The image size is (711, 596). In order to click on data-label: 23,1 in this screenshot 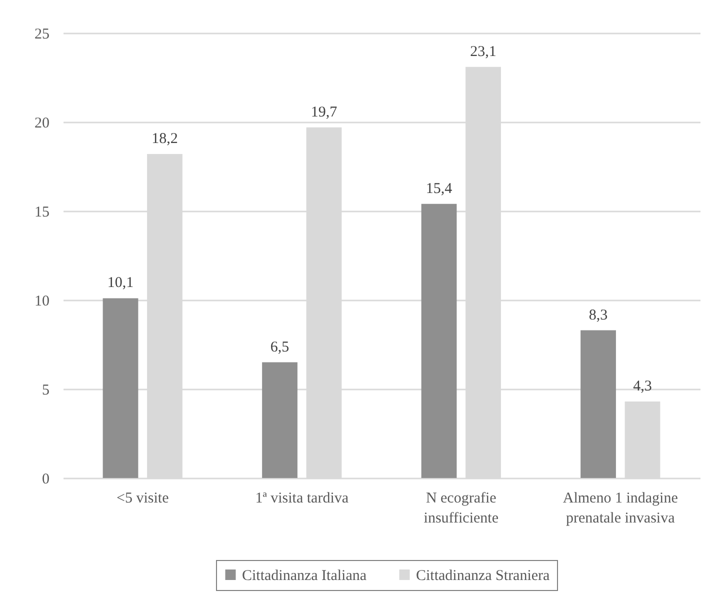, I will do `click(483, 52)`.